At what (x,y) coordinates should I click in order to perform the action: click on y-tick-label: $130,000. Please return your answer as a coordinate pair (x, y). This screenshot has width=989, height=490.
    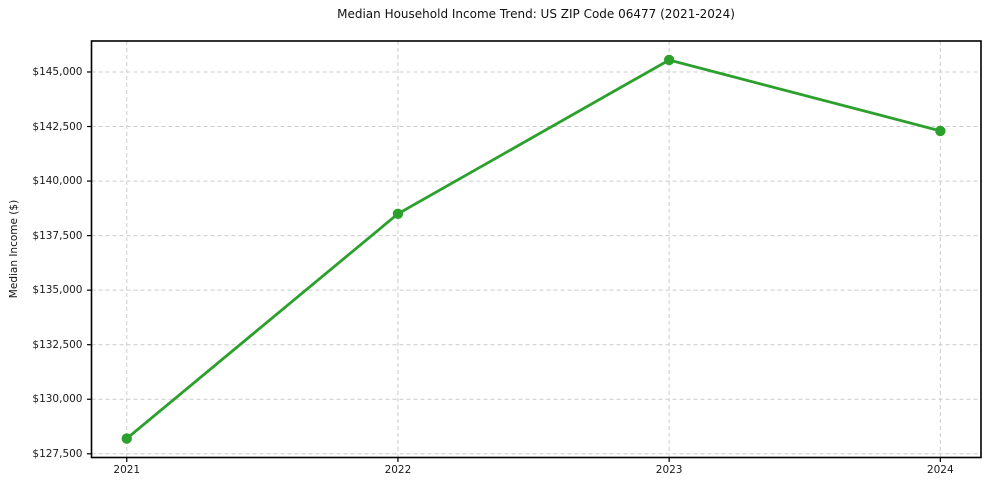
    Looking at the image, I should click on (57, 399).